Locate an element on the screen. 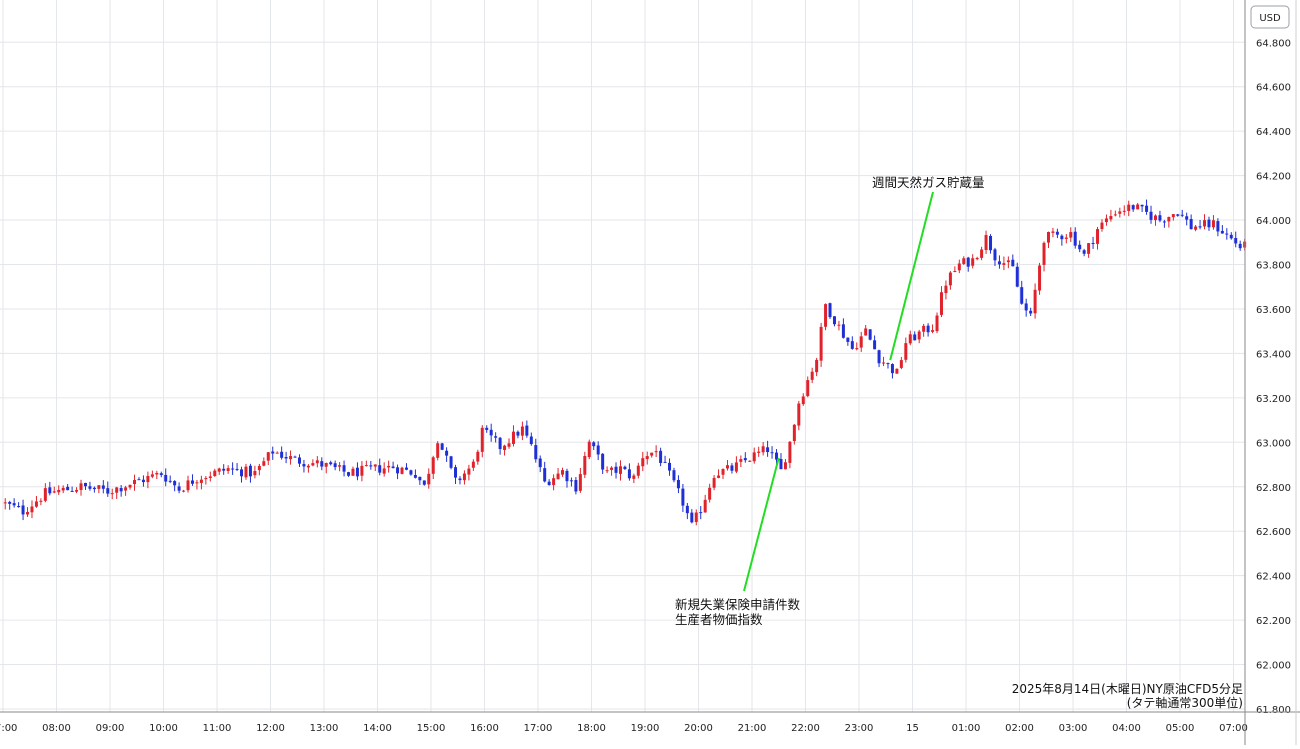 The height and width of the screenshot is (749, 1300). y-tick-label: 63.600 is located at coordinates (1273, 310).